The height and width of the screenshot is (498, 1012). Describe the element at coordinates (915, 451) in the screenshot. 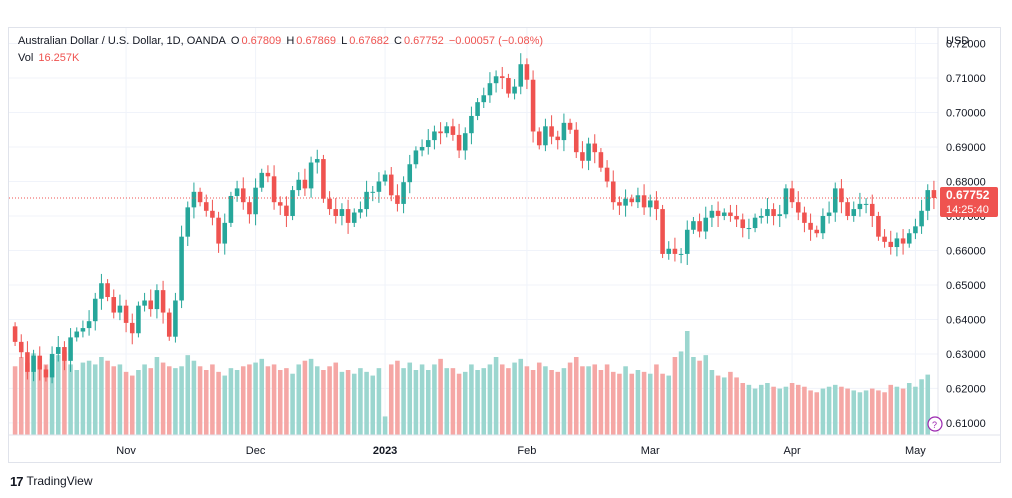

I see `time-tick-label: May` at that location.